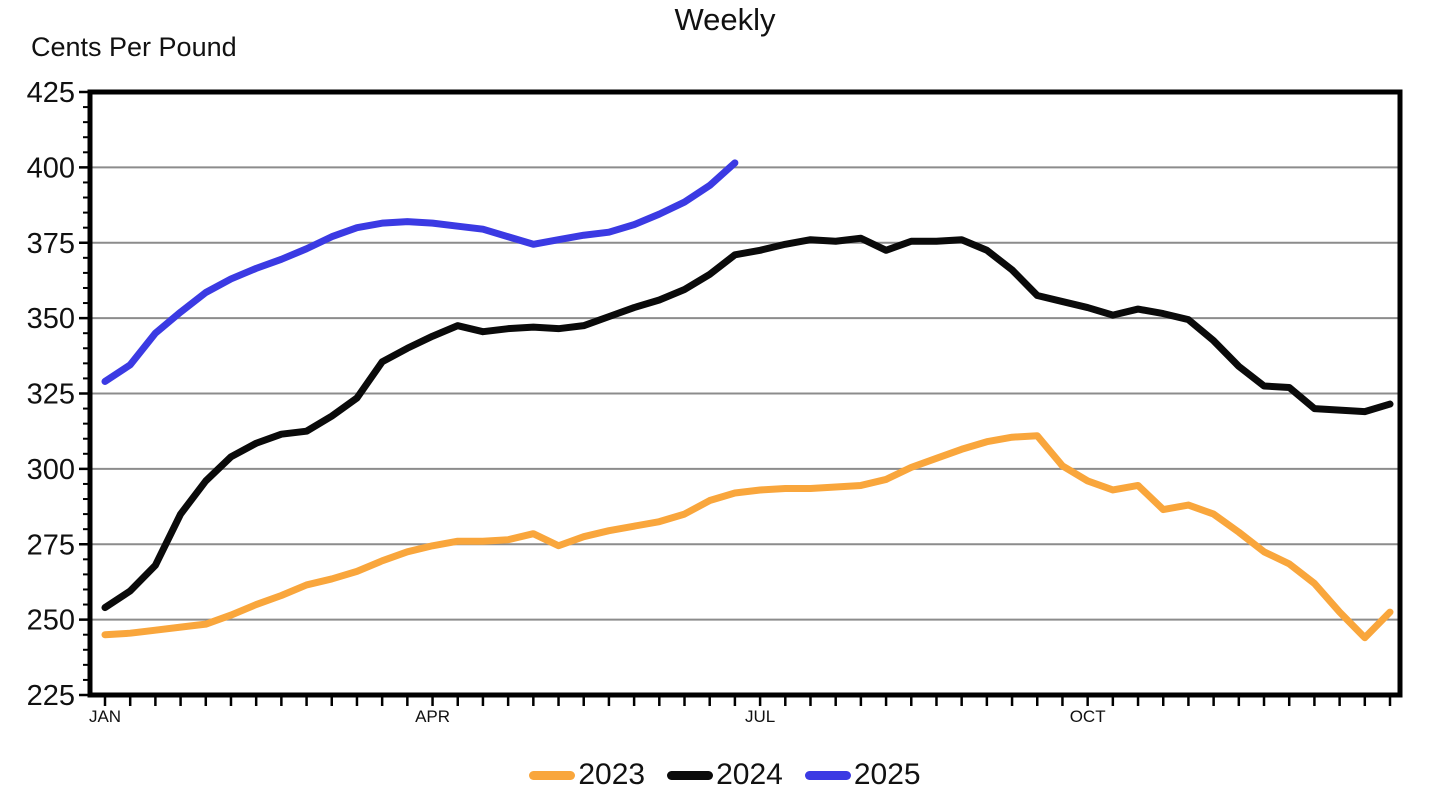 The image size is (1450, 801). What do you see at coordinates (420, 272) in the screenshot?
I see `series-line-2025` at bounding box center [420, 272].